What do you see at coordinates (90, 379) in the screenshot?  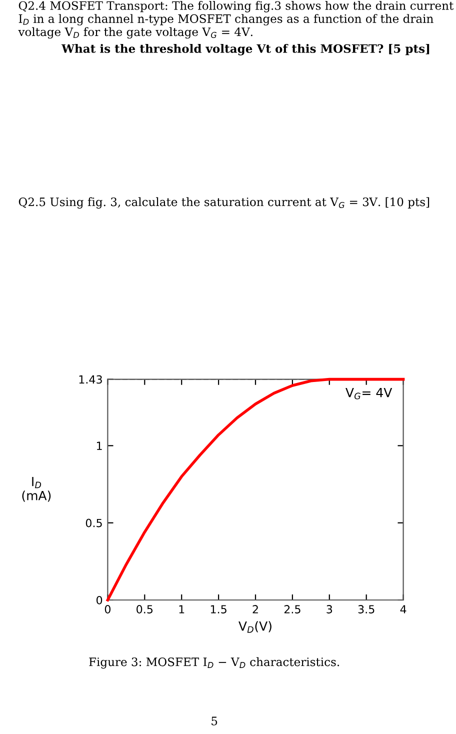 I see `y-tick-label: 1.43` at bounding box center [90, 379].